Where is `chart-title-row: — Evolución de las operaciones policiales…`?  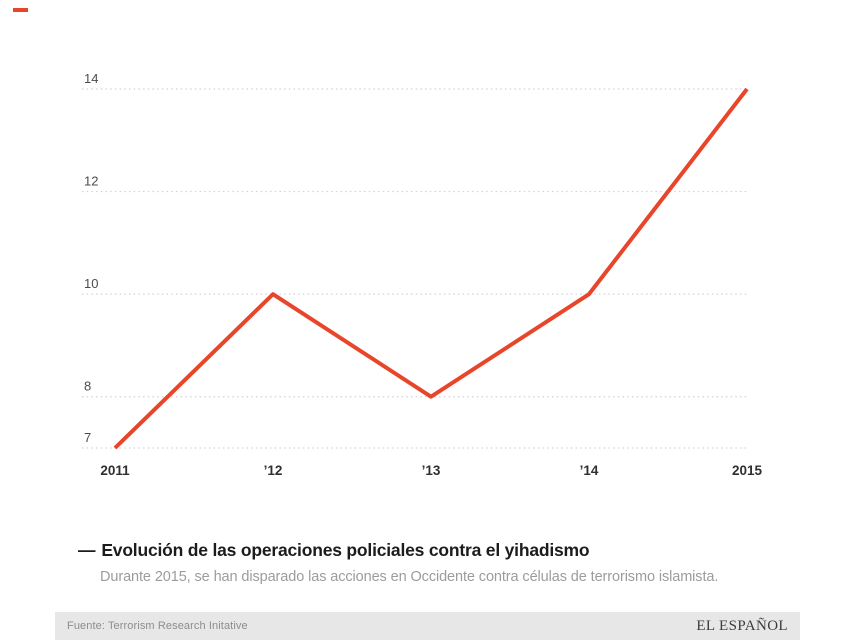 chart-title-row: — Evolución de las operaciones policiales… is located at coordinates (438, 550).